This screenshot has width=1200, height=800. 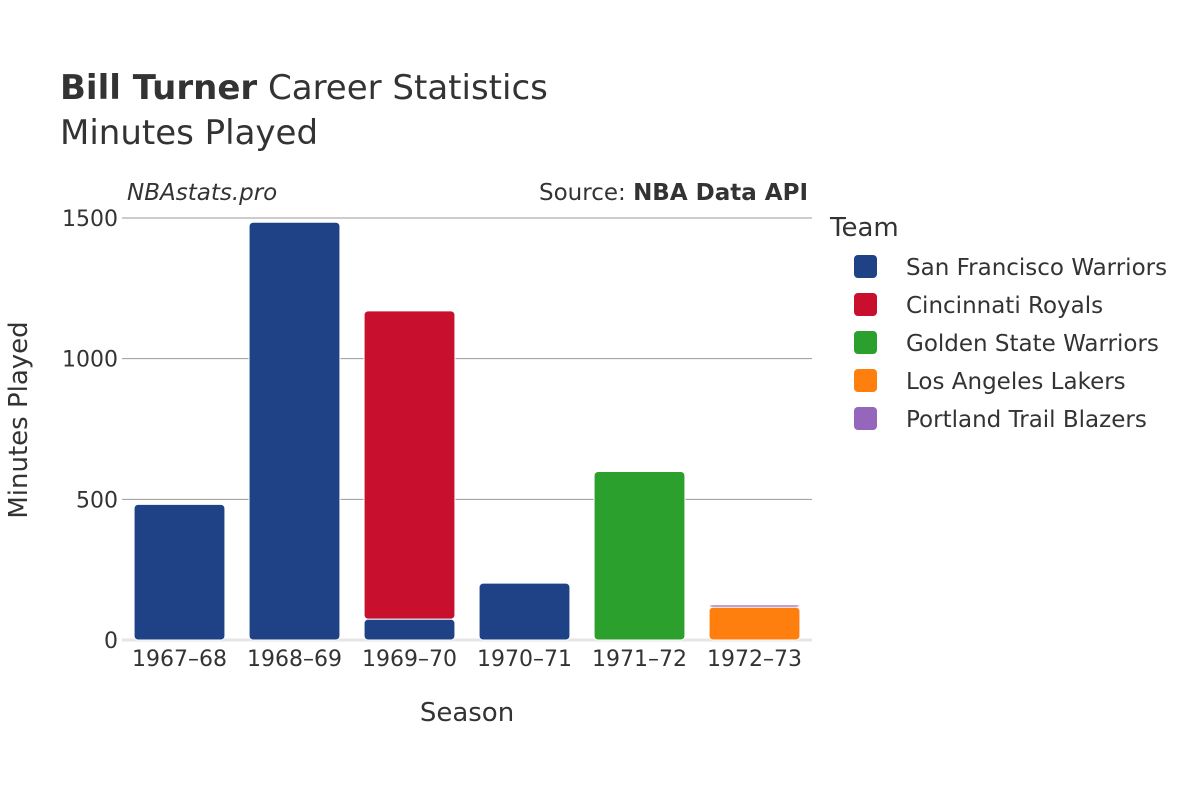 What do you see at coordinates (294, 659) in the screenshot?
I see `x-tick-label: 1968–69` at bounding box center [294, 659].